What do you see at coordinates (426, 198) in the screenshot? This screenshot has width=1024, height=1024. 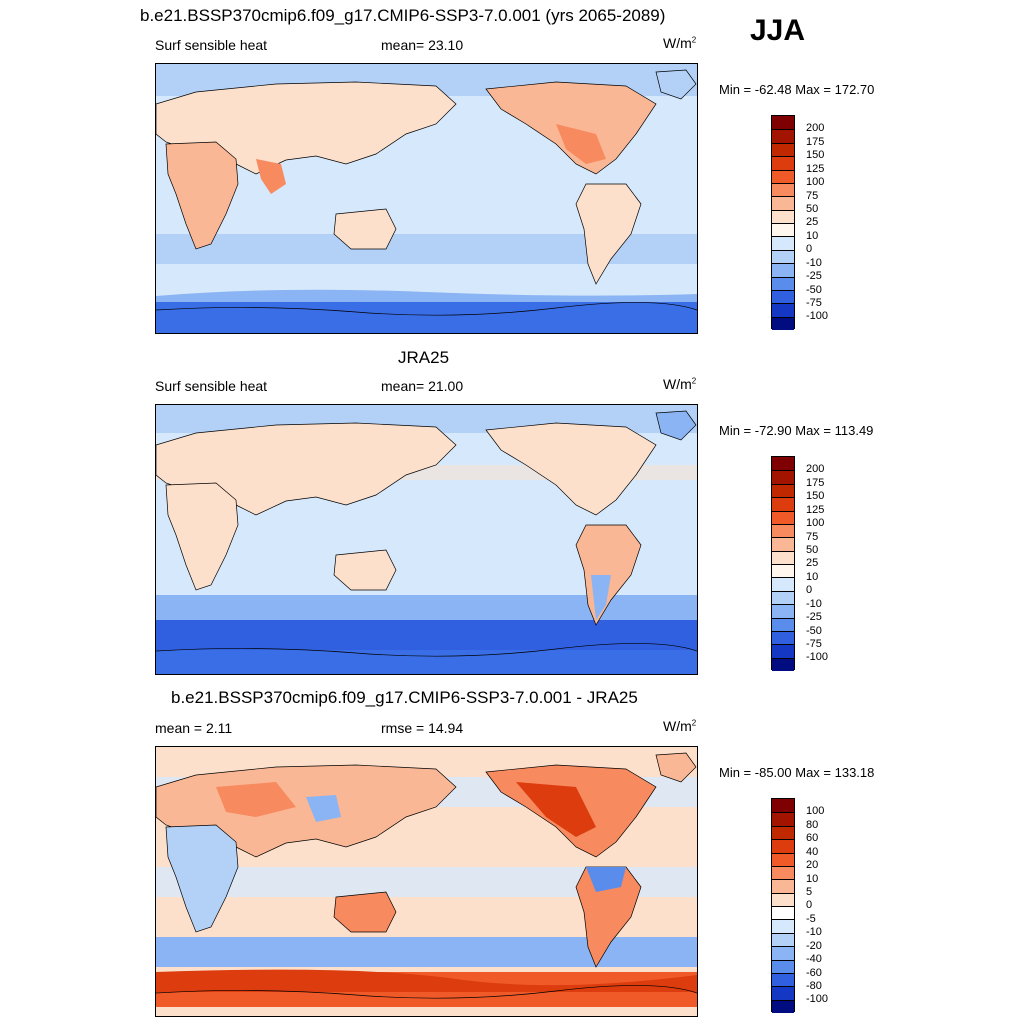 I see `panel-1-map` at bounding box center [426, 198].